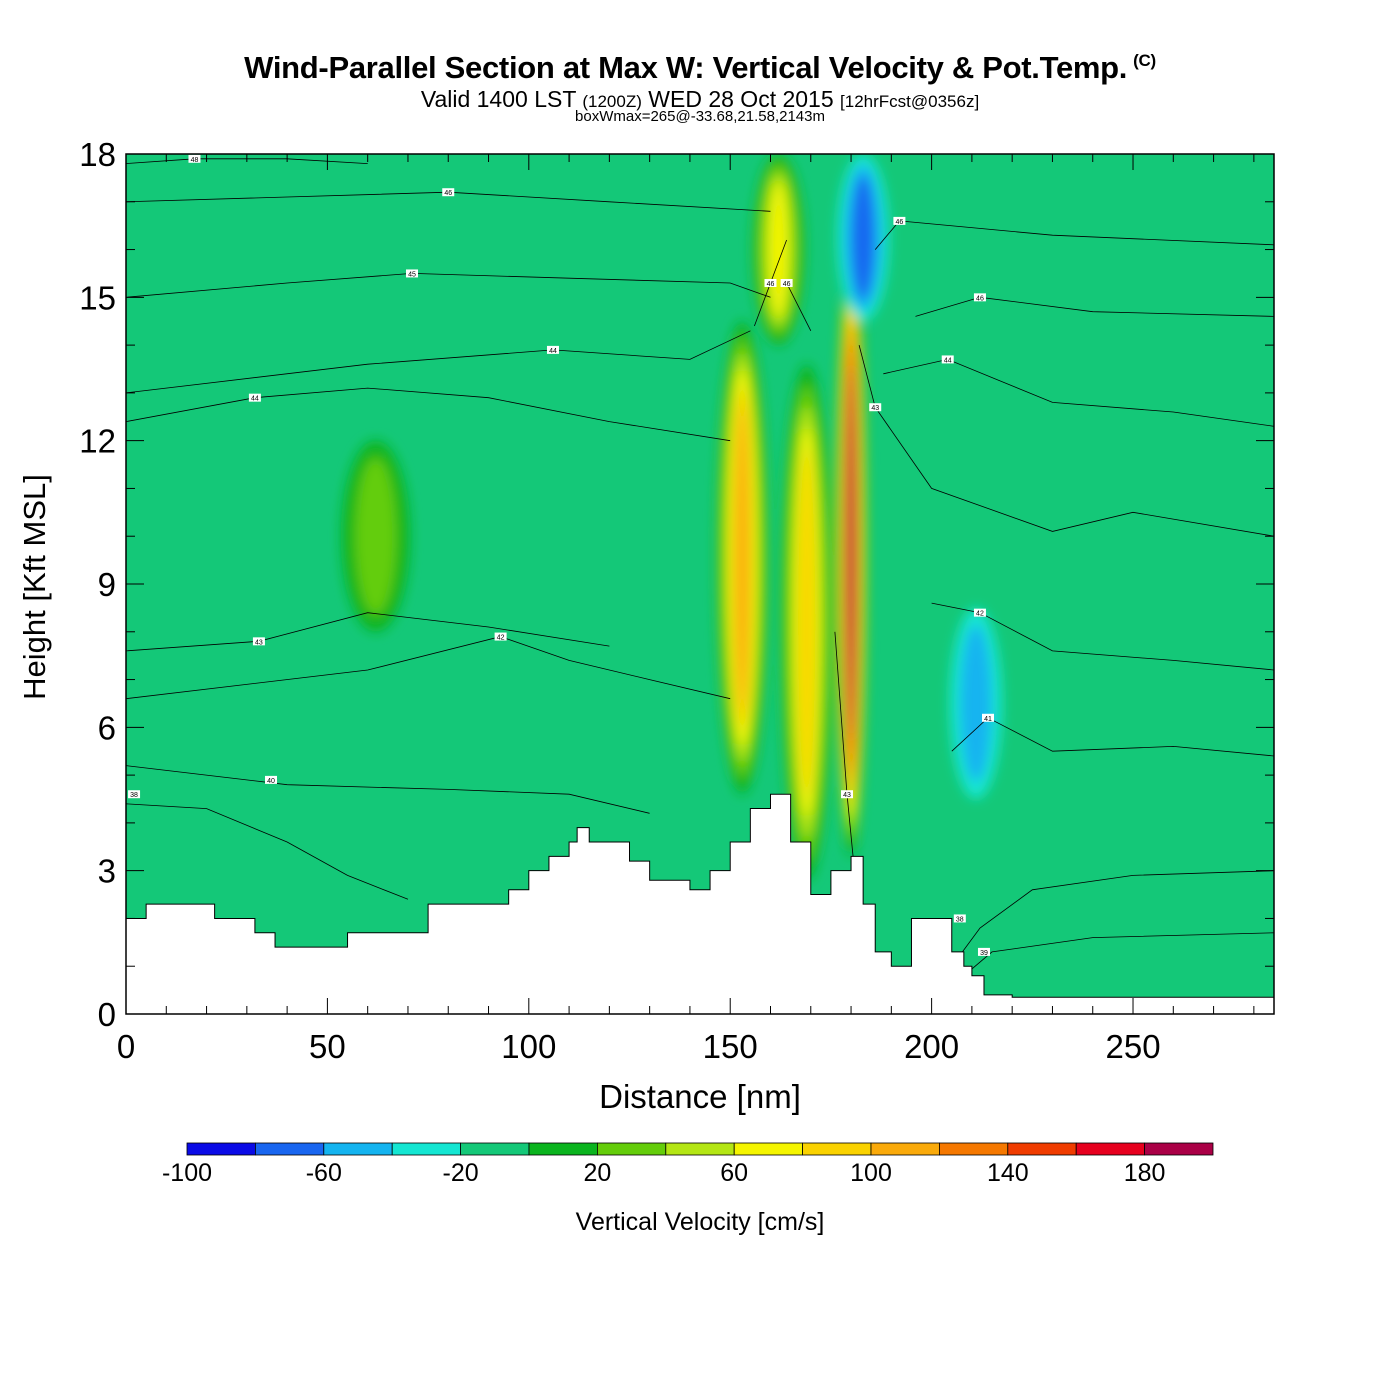  What do you see at coordinates (97, 154) in the screenshot?
I see `y-tick-label: 18` at bounding box center [97, 154].